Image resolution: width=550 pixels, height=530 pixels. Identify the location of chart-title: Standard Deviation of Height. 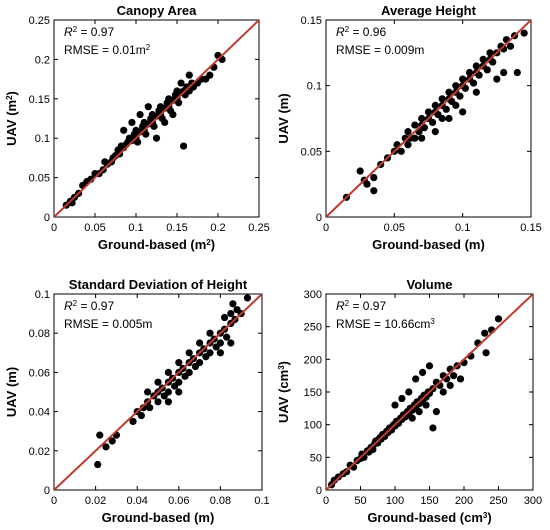
(158, 284).